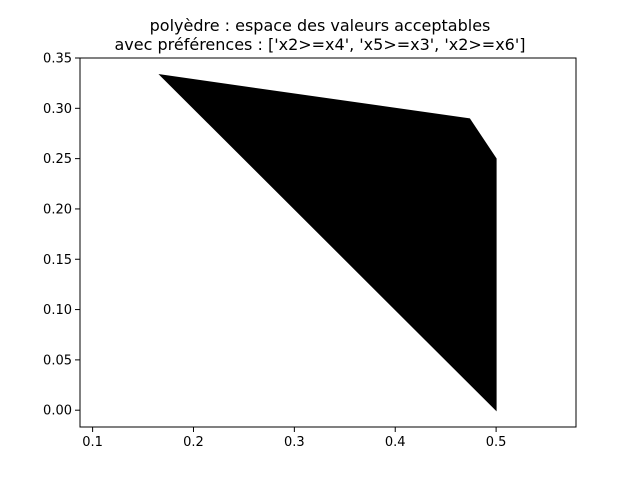 The image size is (640, 480). Describe the element at coordinates (57, 209) in the screenshot. I see `y-tick-label: 0.20` at that location.